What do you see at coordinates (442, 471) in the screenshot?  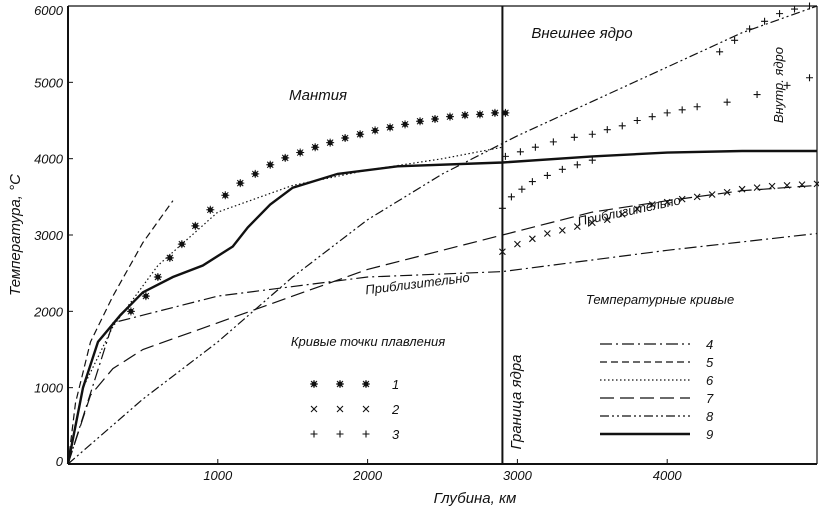 I see `x-ticks: 1000 2000 3000 4000` at bounding box center [442, 471].